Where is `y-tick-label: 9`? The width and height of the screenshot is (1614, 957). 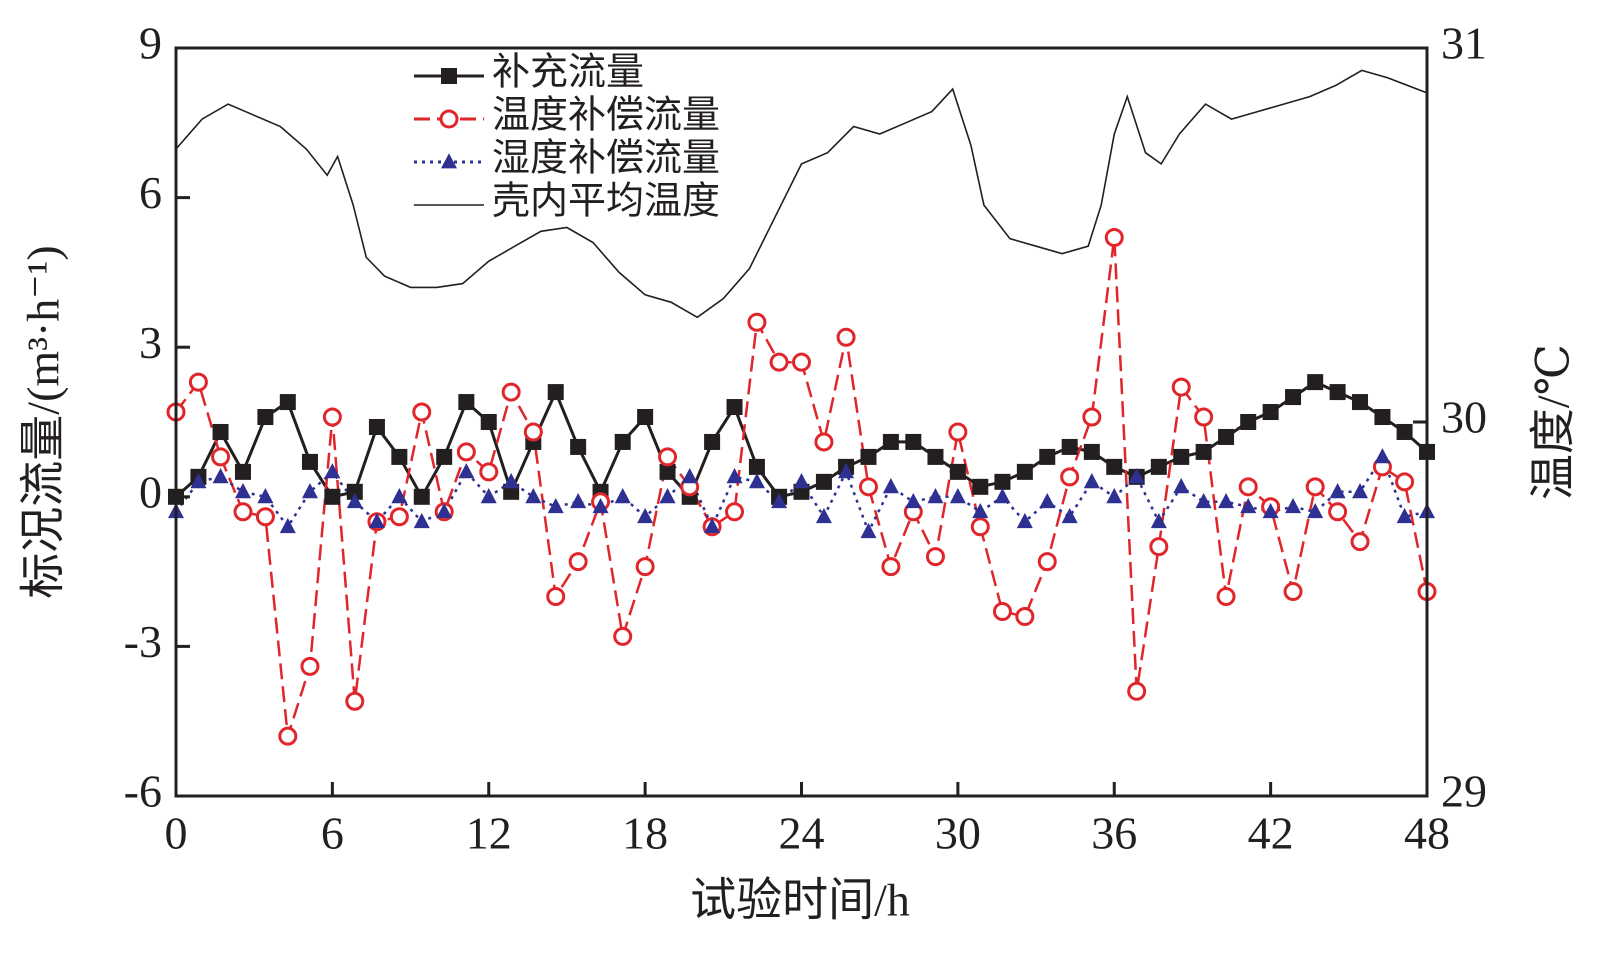 y-tick-label: 9 is located at coordinates (150, 43).